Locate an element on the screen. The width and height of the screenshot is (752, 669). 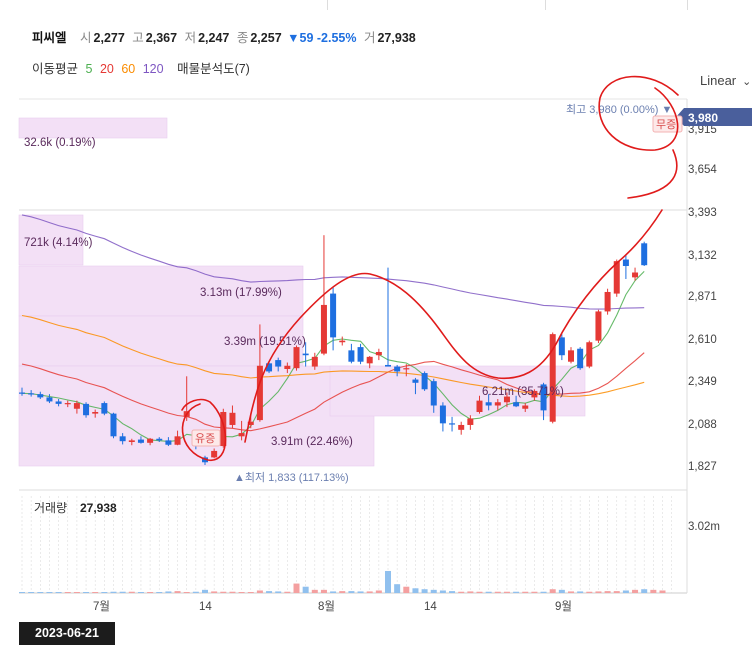
low-label: 저 is located at coordinates (190, 38).